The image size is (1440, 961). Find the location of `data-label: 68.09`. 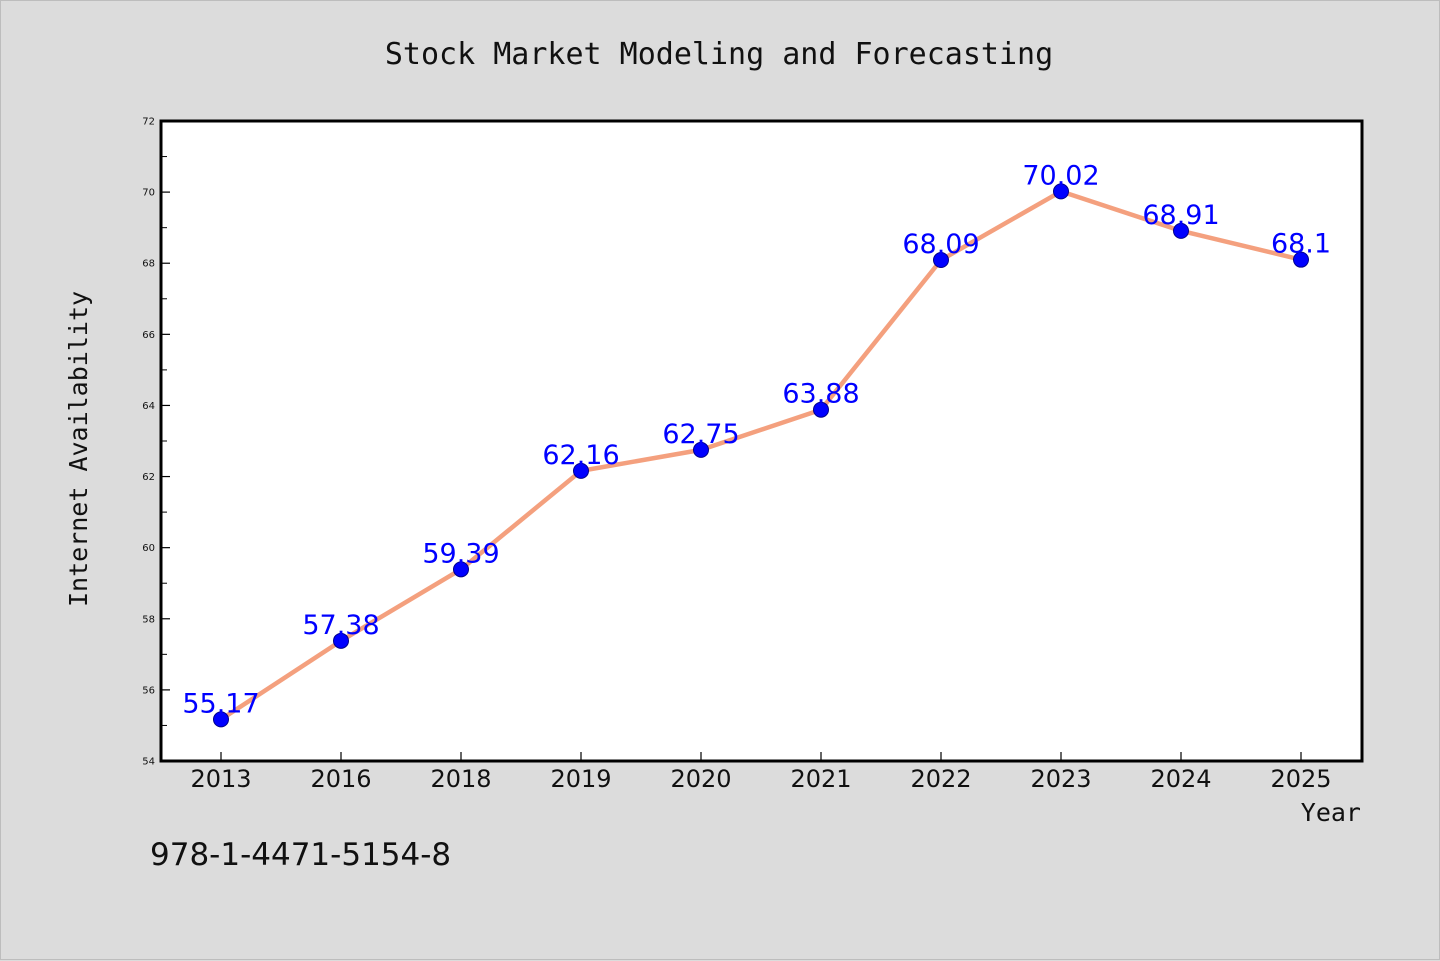

data-label: 68.09 is located at coordinates (940, 244).